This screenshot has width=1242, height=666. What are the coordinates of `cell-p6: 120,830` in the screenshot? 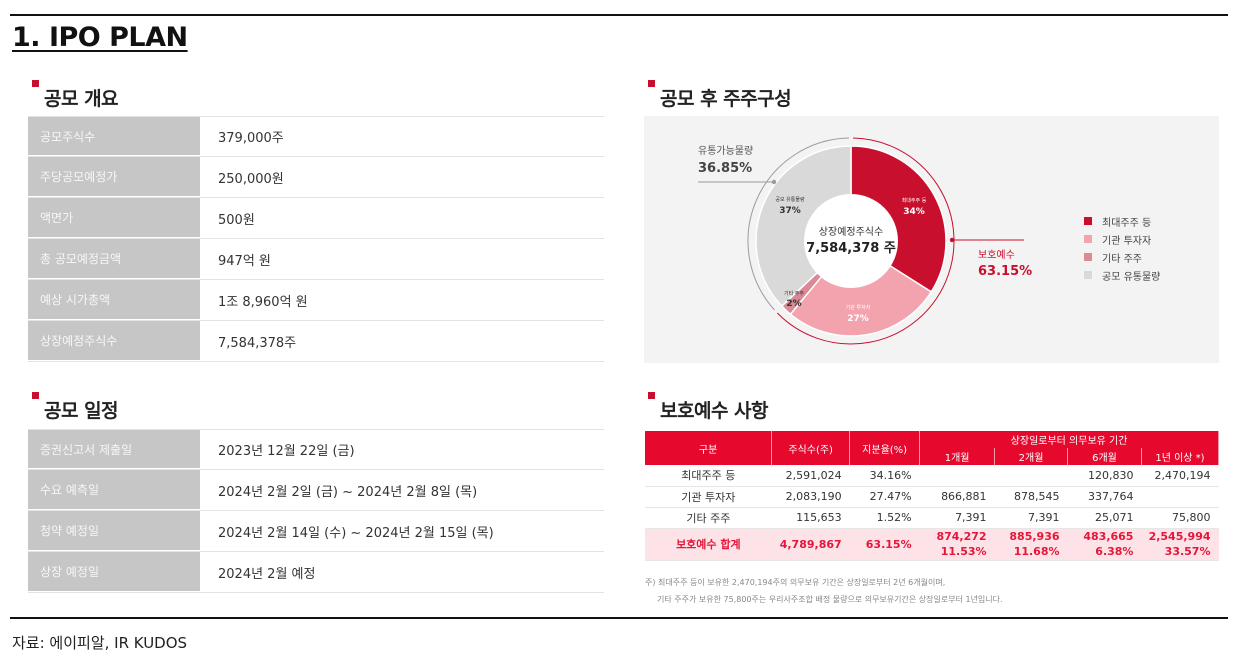 It's located at (1104, 476).